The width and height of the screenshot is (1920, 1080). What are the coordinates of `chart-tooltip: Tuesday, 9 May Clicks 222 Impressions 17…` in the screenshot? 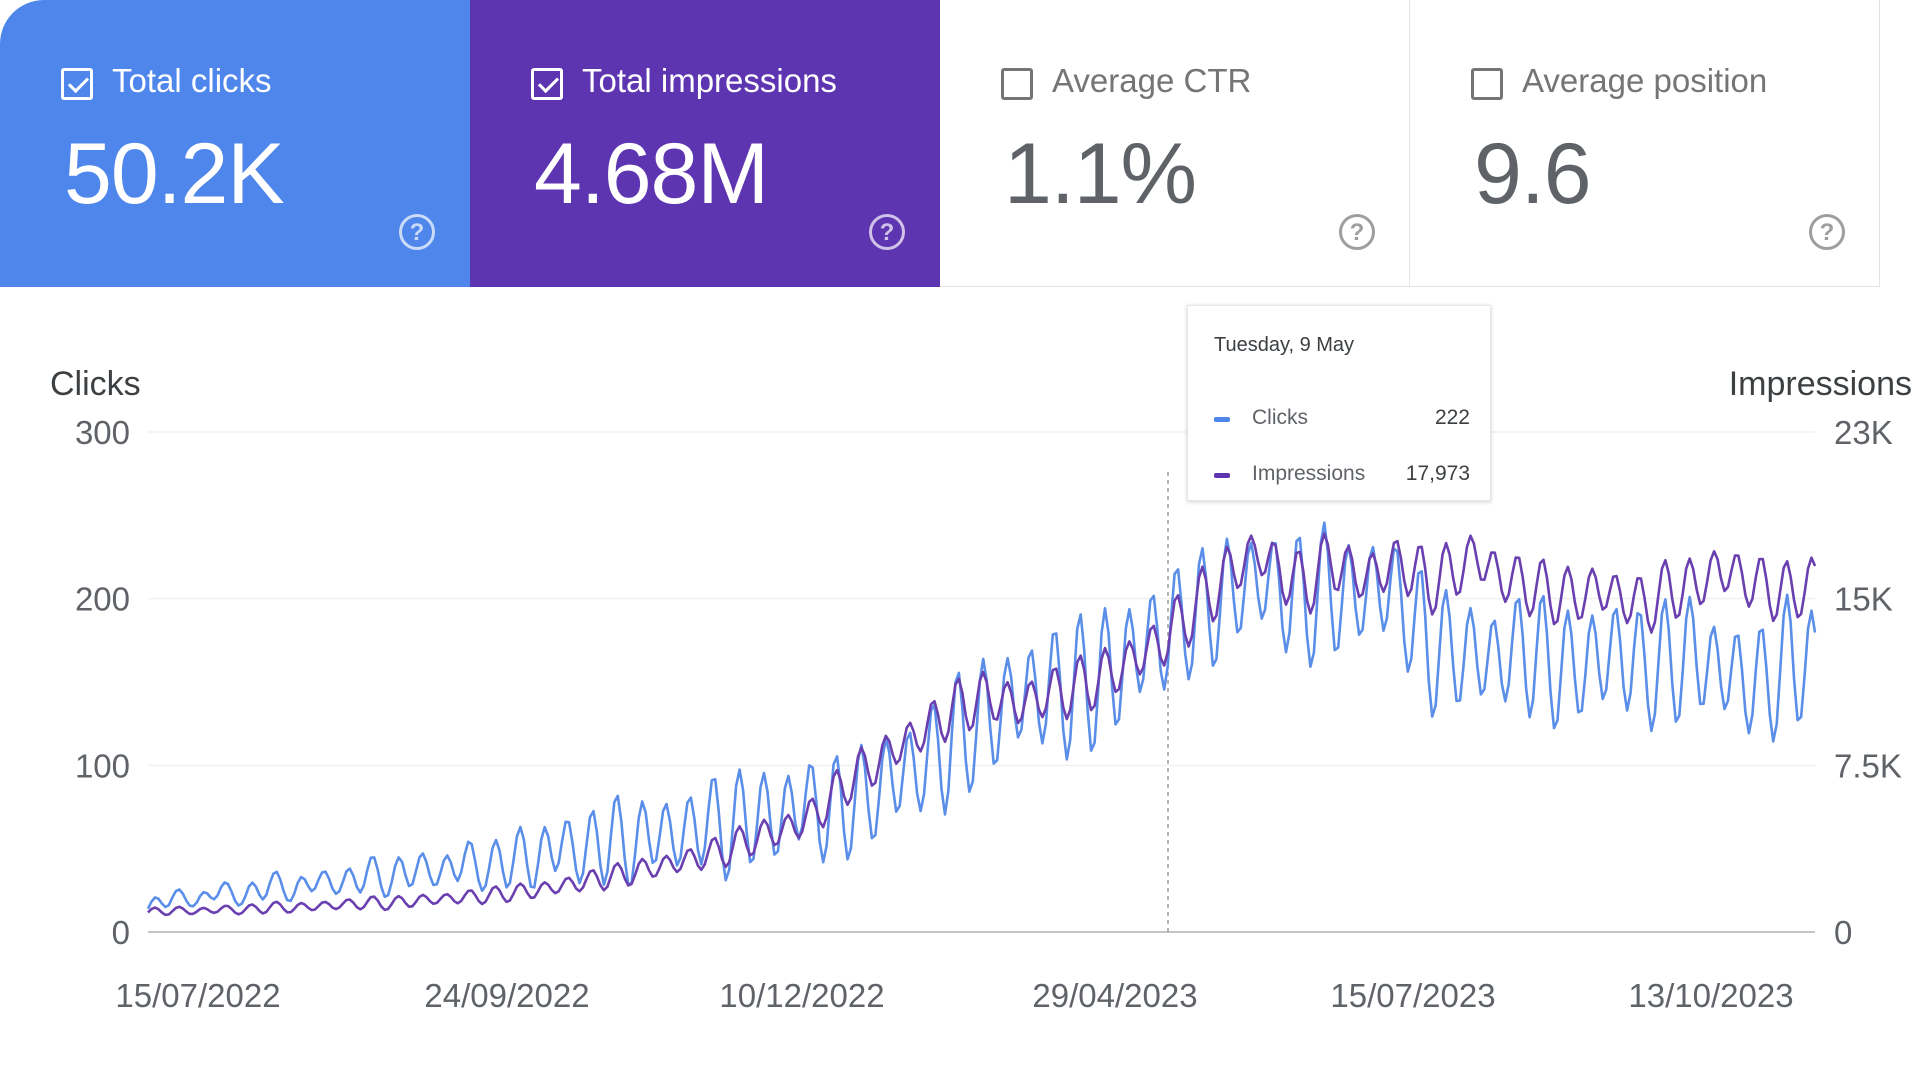 It's located at (1339, 403).